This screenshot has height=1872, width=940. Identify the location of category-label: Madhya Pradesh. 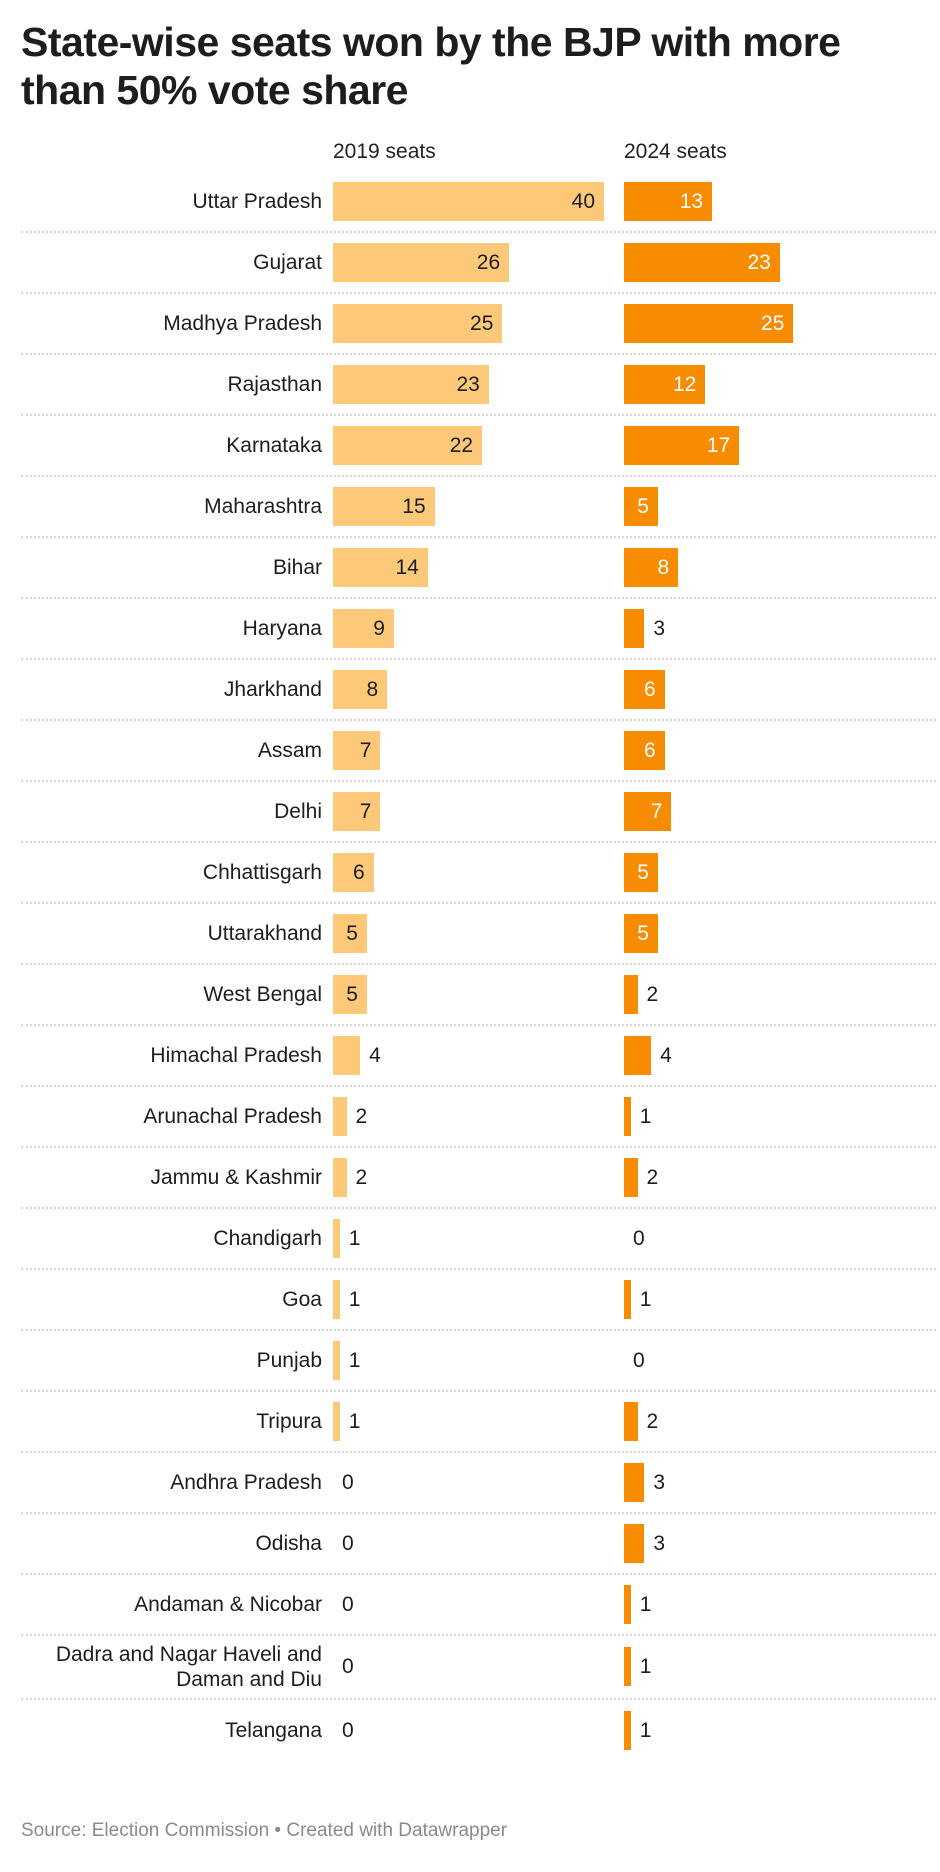
(242, 323).